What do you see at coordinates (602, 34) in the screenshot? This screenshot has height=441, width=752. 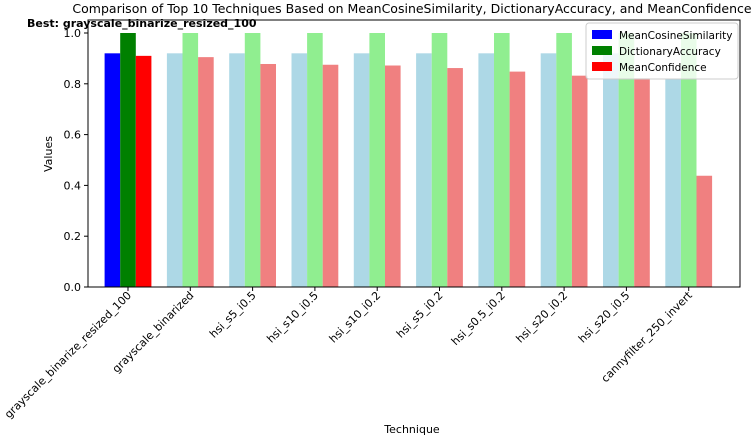 I see `legend-swatch-meancosinesimilarity` at bounding box center [602, 34].